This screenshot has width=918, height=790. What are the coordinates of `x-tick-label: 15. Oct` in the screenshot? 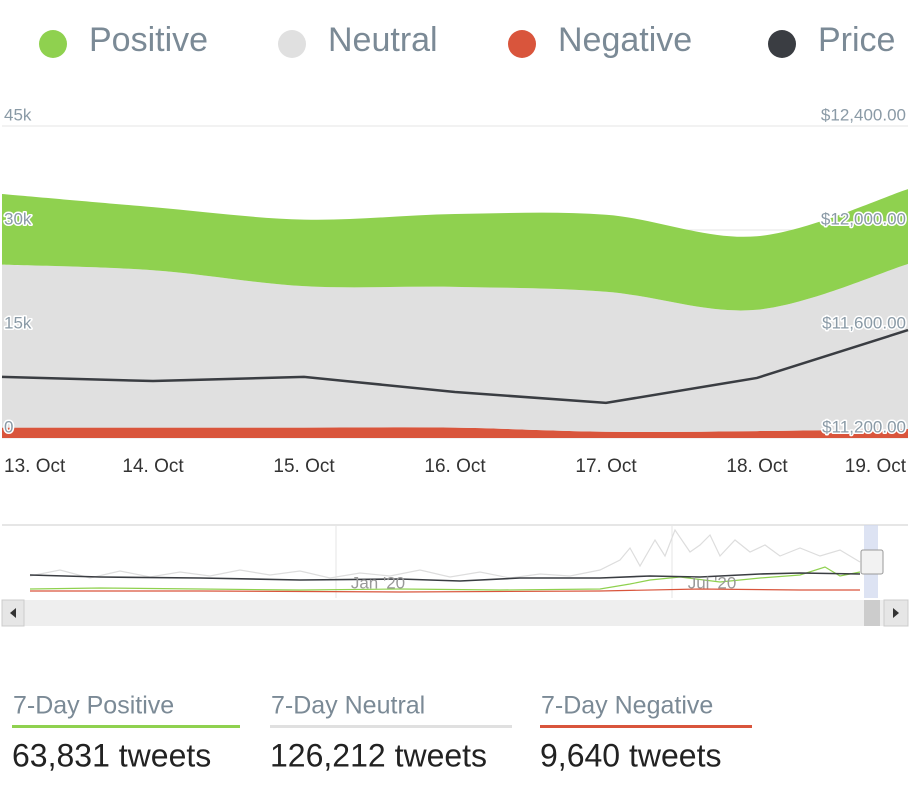 It's located at (304, 466).